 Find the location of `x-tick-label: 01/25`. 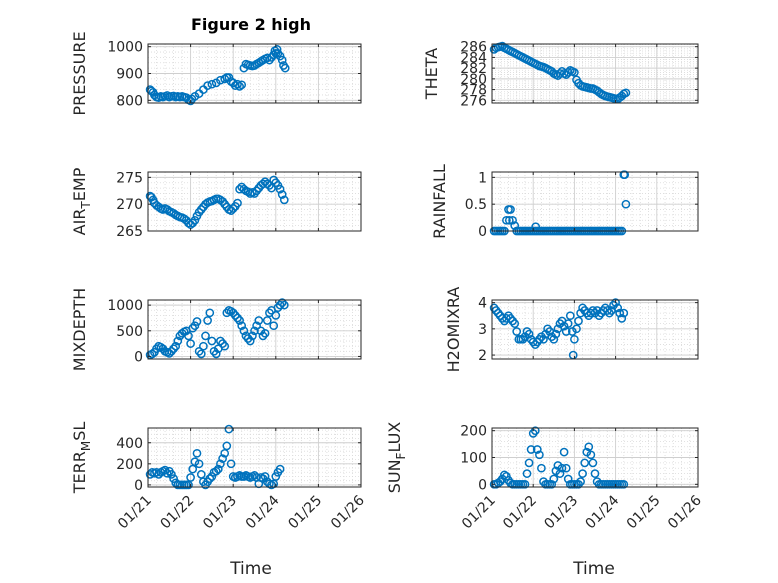

x-tick-label: 01/25 is located at coordinates (305, 513).